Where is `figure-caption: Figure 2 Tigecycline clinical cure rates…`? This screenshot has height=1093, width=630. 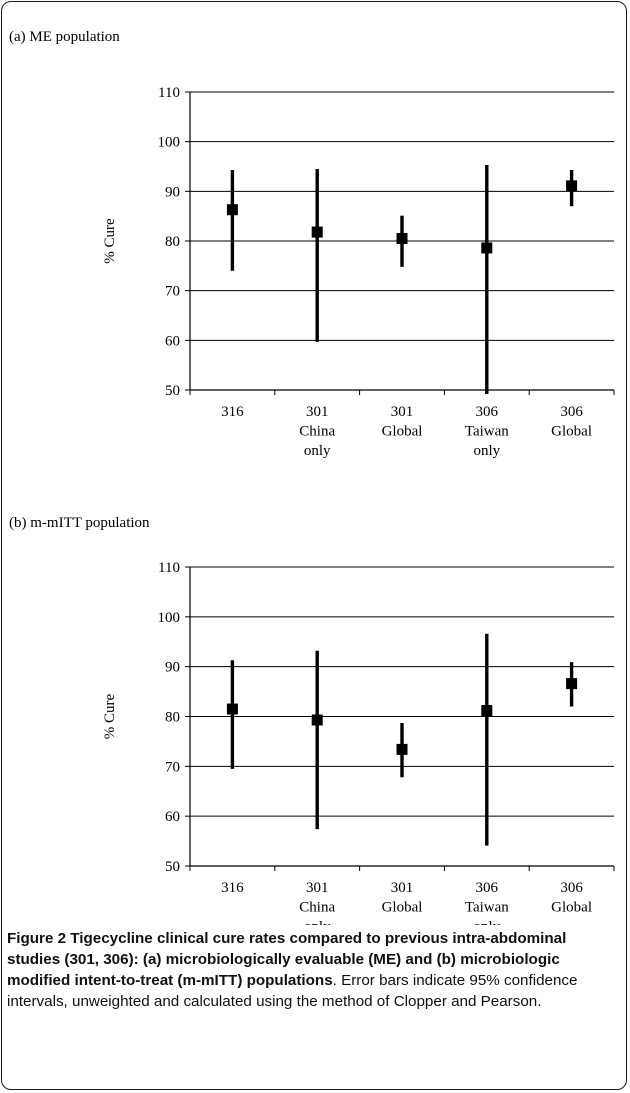
figure-caption: Figure 2 Tigecycline clinical cure rates… is located at coordinates (313, 970).